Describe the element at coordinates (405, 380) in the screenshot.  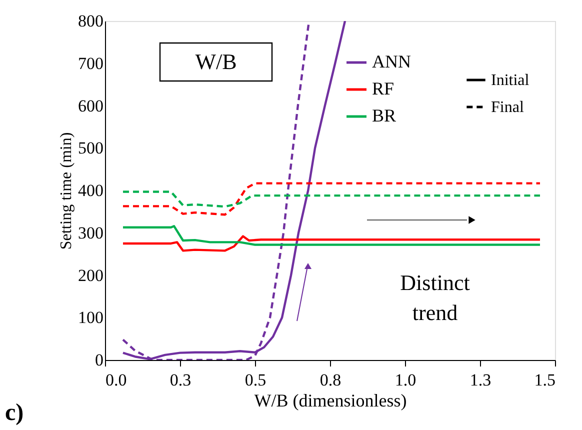
I see `x-tick-label: 1.0` at that location.